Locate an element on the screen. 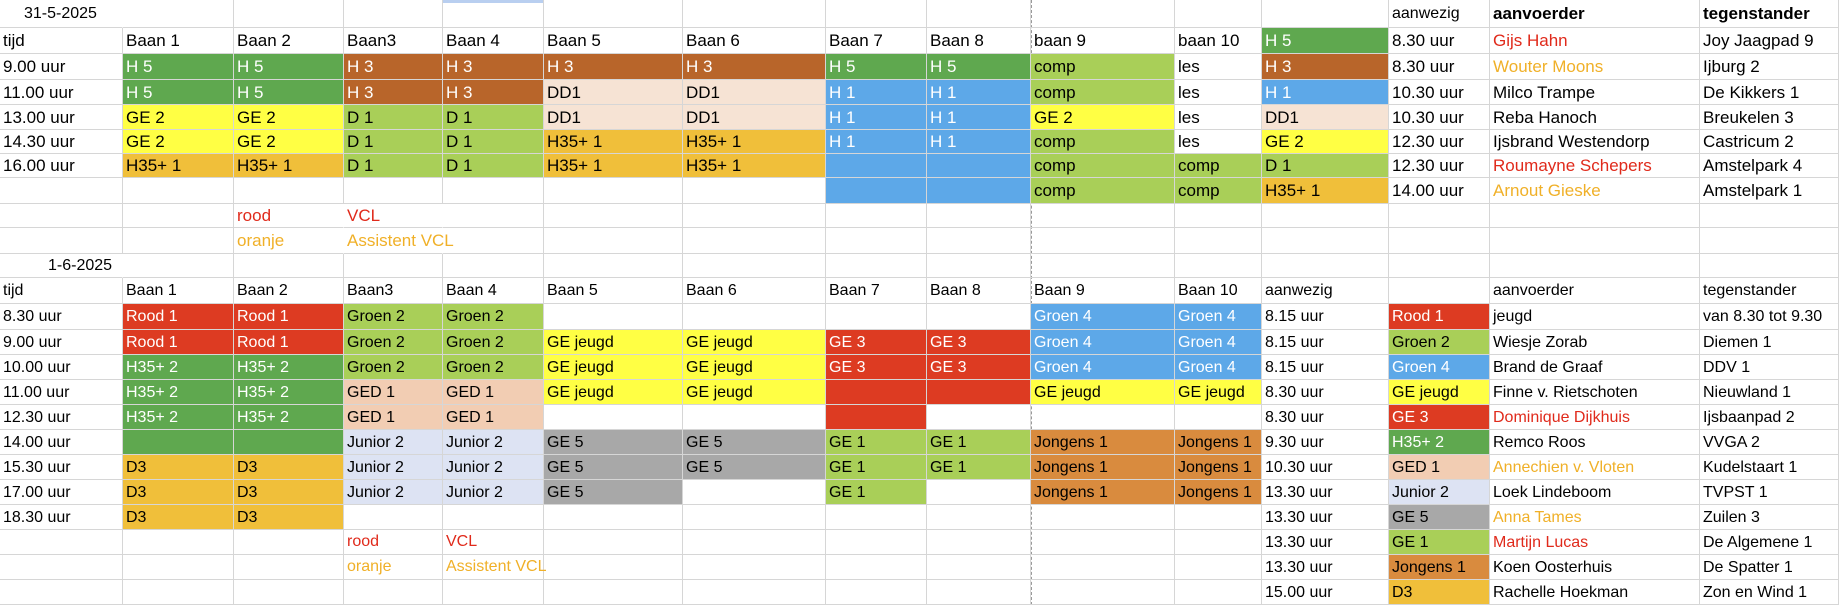  header-cell: Baan 10 is located at coordinates (1218, 291).